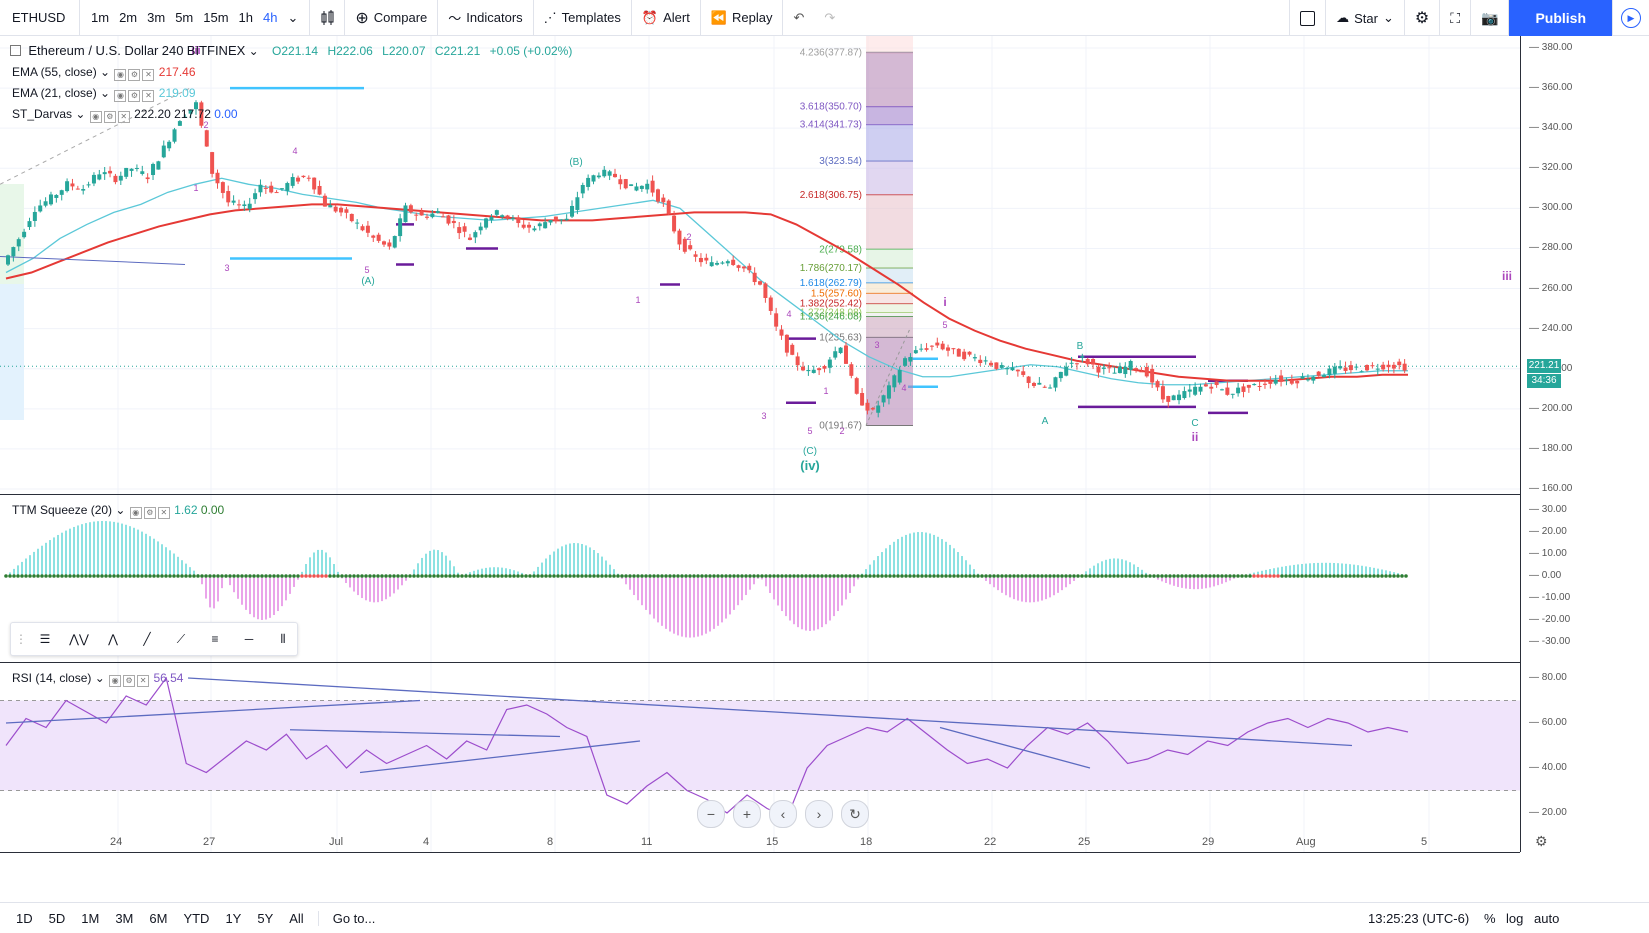 The width and height of the screenshot is (1649, 933). Describe the element at coordinates (647, 842) in the screenshot. I see `time-tick: 11` at that location.